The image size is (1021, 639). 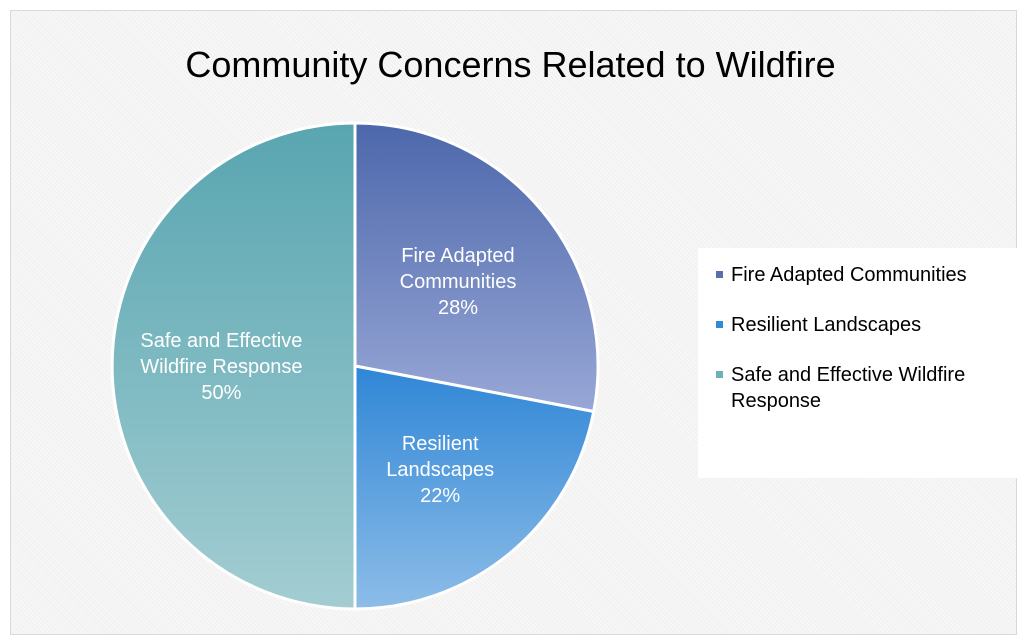 What do you see at coordinates (440, 470) in the screenshot?
I see `pie-data-label: Resilient Landscapes 22%` at bounding box center [440, 470].